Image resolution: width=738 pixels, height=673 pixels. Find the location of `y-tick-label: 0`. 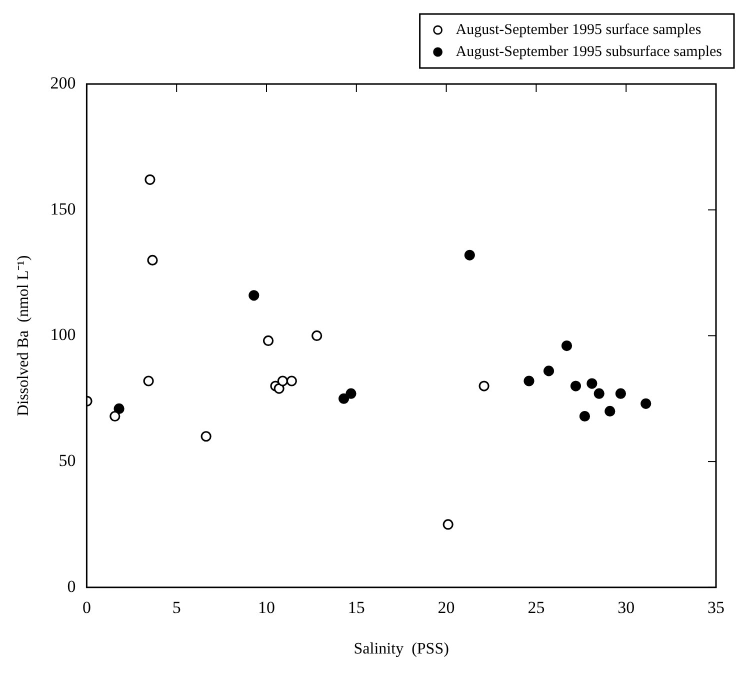

y-tick-label: 0 is located at coordinates (71, 586).